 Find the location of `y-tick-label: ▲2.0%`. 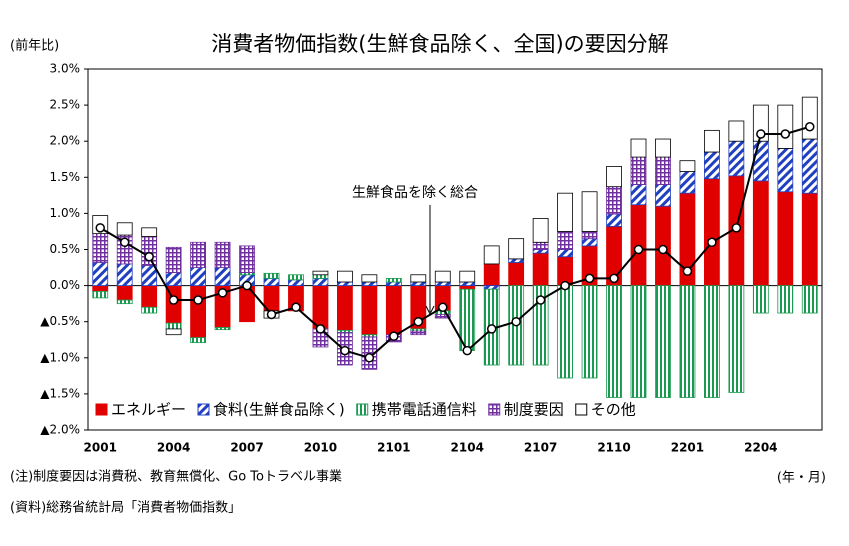

y-tick-label: ▲2.0% is located at coordinates (60, 430).